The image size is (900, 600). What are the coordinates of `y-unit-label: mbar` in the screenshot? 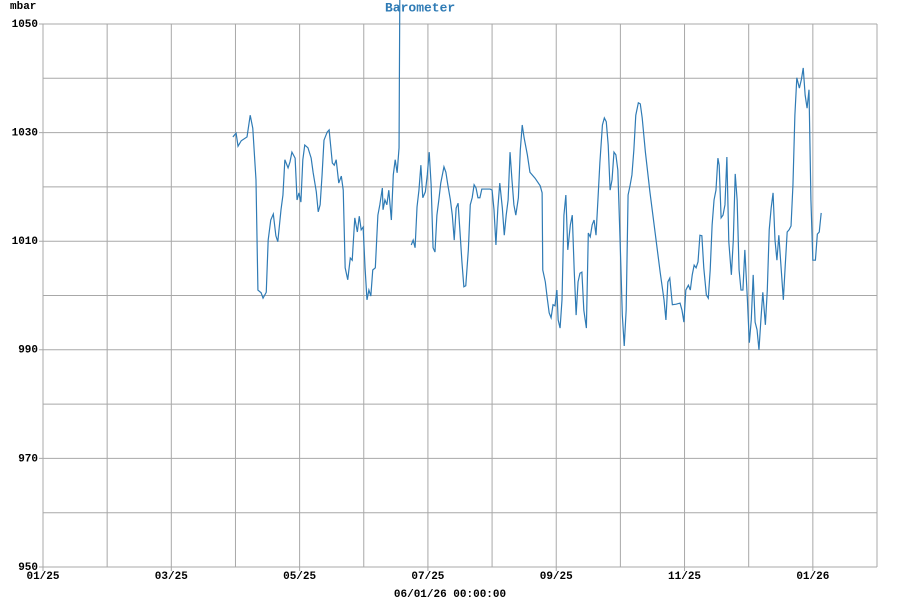 It's located at (23, 7).